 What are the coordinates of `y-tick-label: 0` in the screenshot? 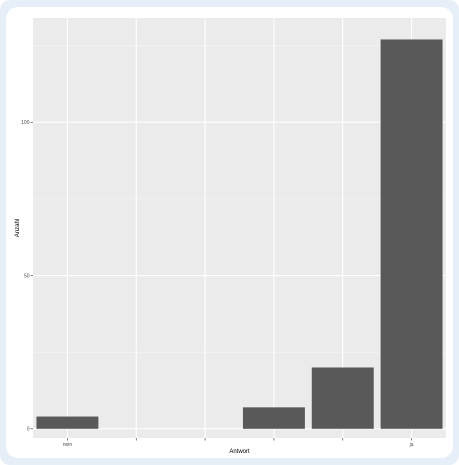 It's located at (28, 430).